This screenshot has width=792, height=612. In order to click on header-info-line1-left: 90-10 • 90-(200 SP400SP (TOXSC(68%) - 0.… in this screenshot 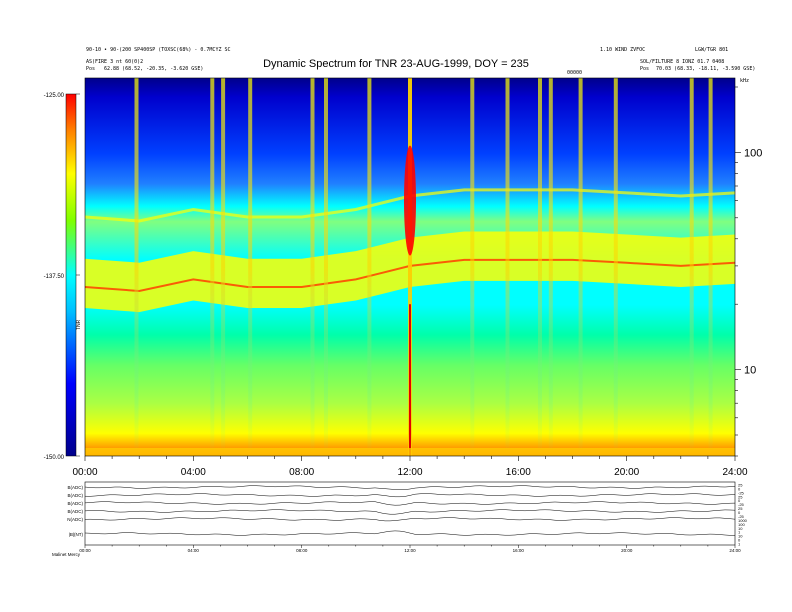, I will do `click(158, 50)`.